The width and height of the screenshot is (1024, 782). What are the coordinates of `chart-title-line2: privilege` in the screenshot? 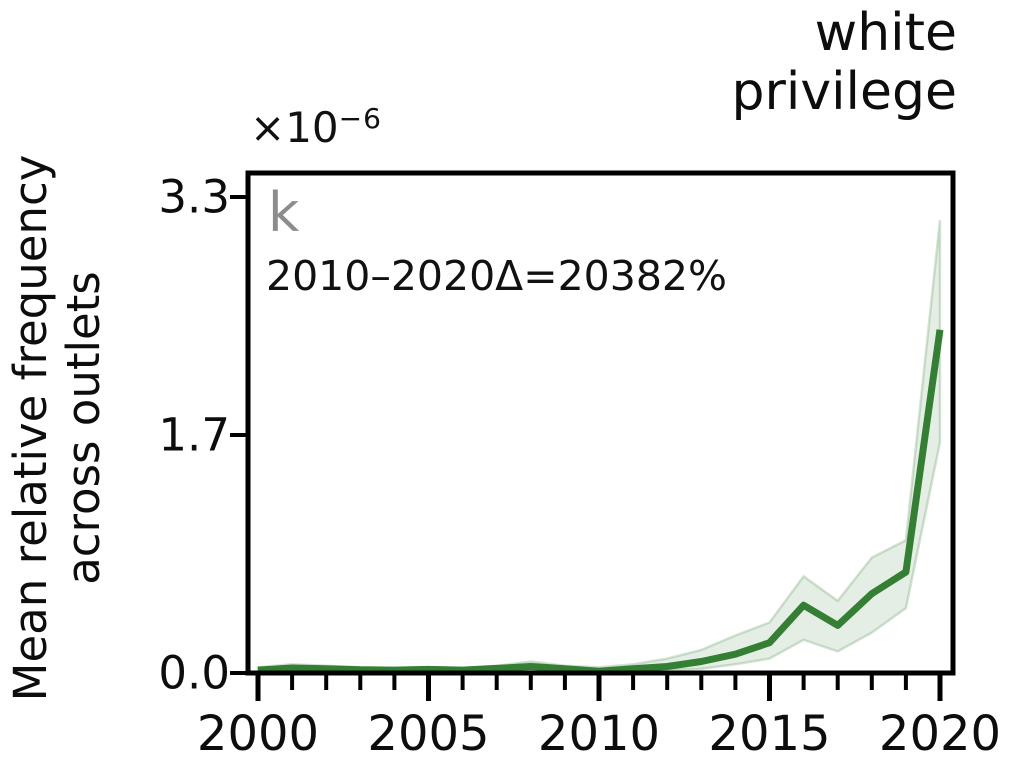 It's located at (844, 92).